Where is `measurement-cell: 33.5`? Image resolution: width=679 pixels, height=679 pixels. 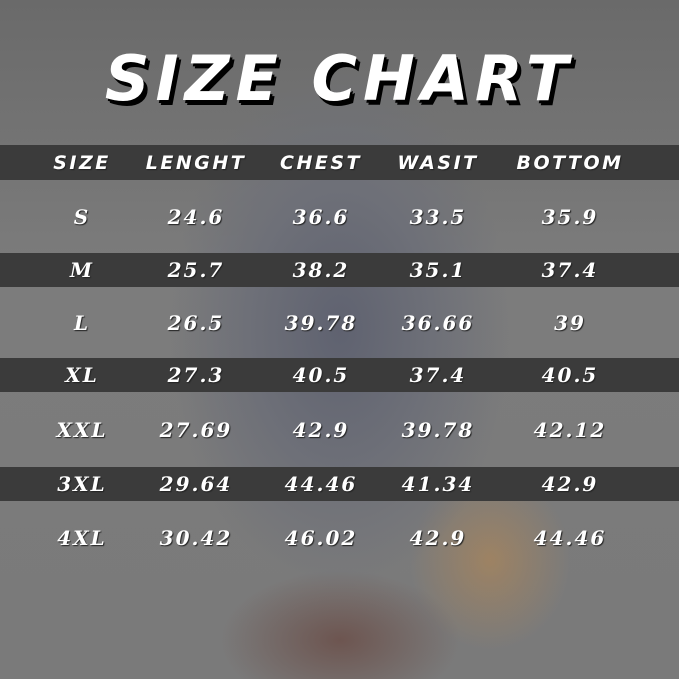 measurement-cell: 33.5 is located at coordinates (438, 216).